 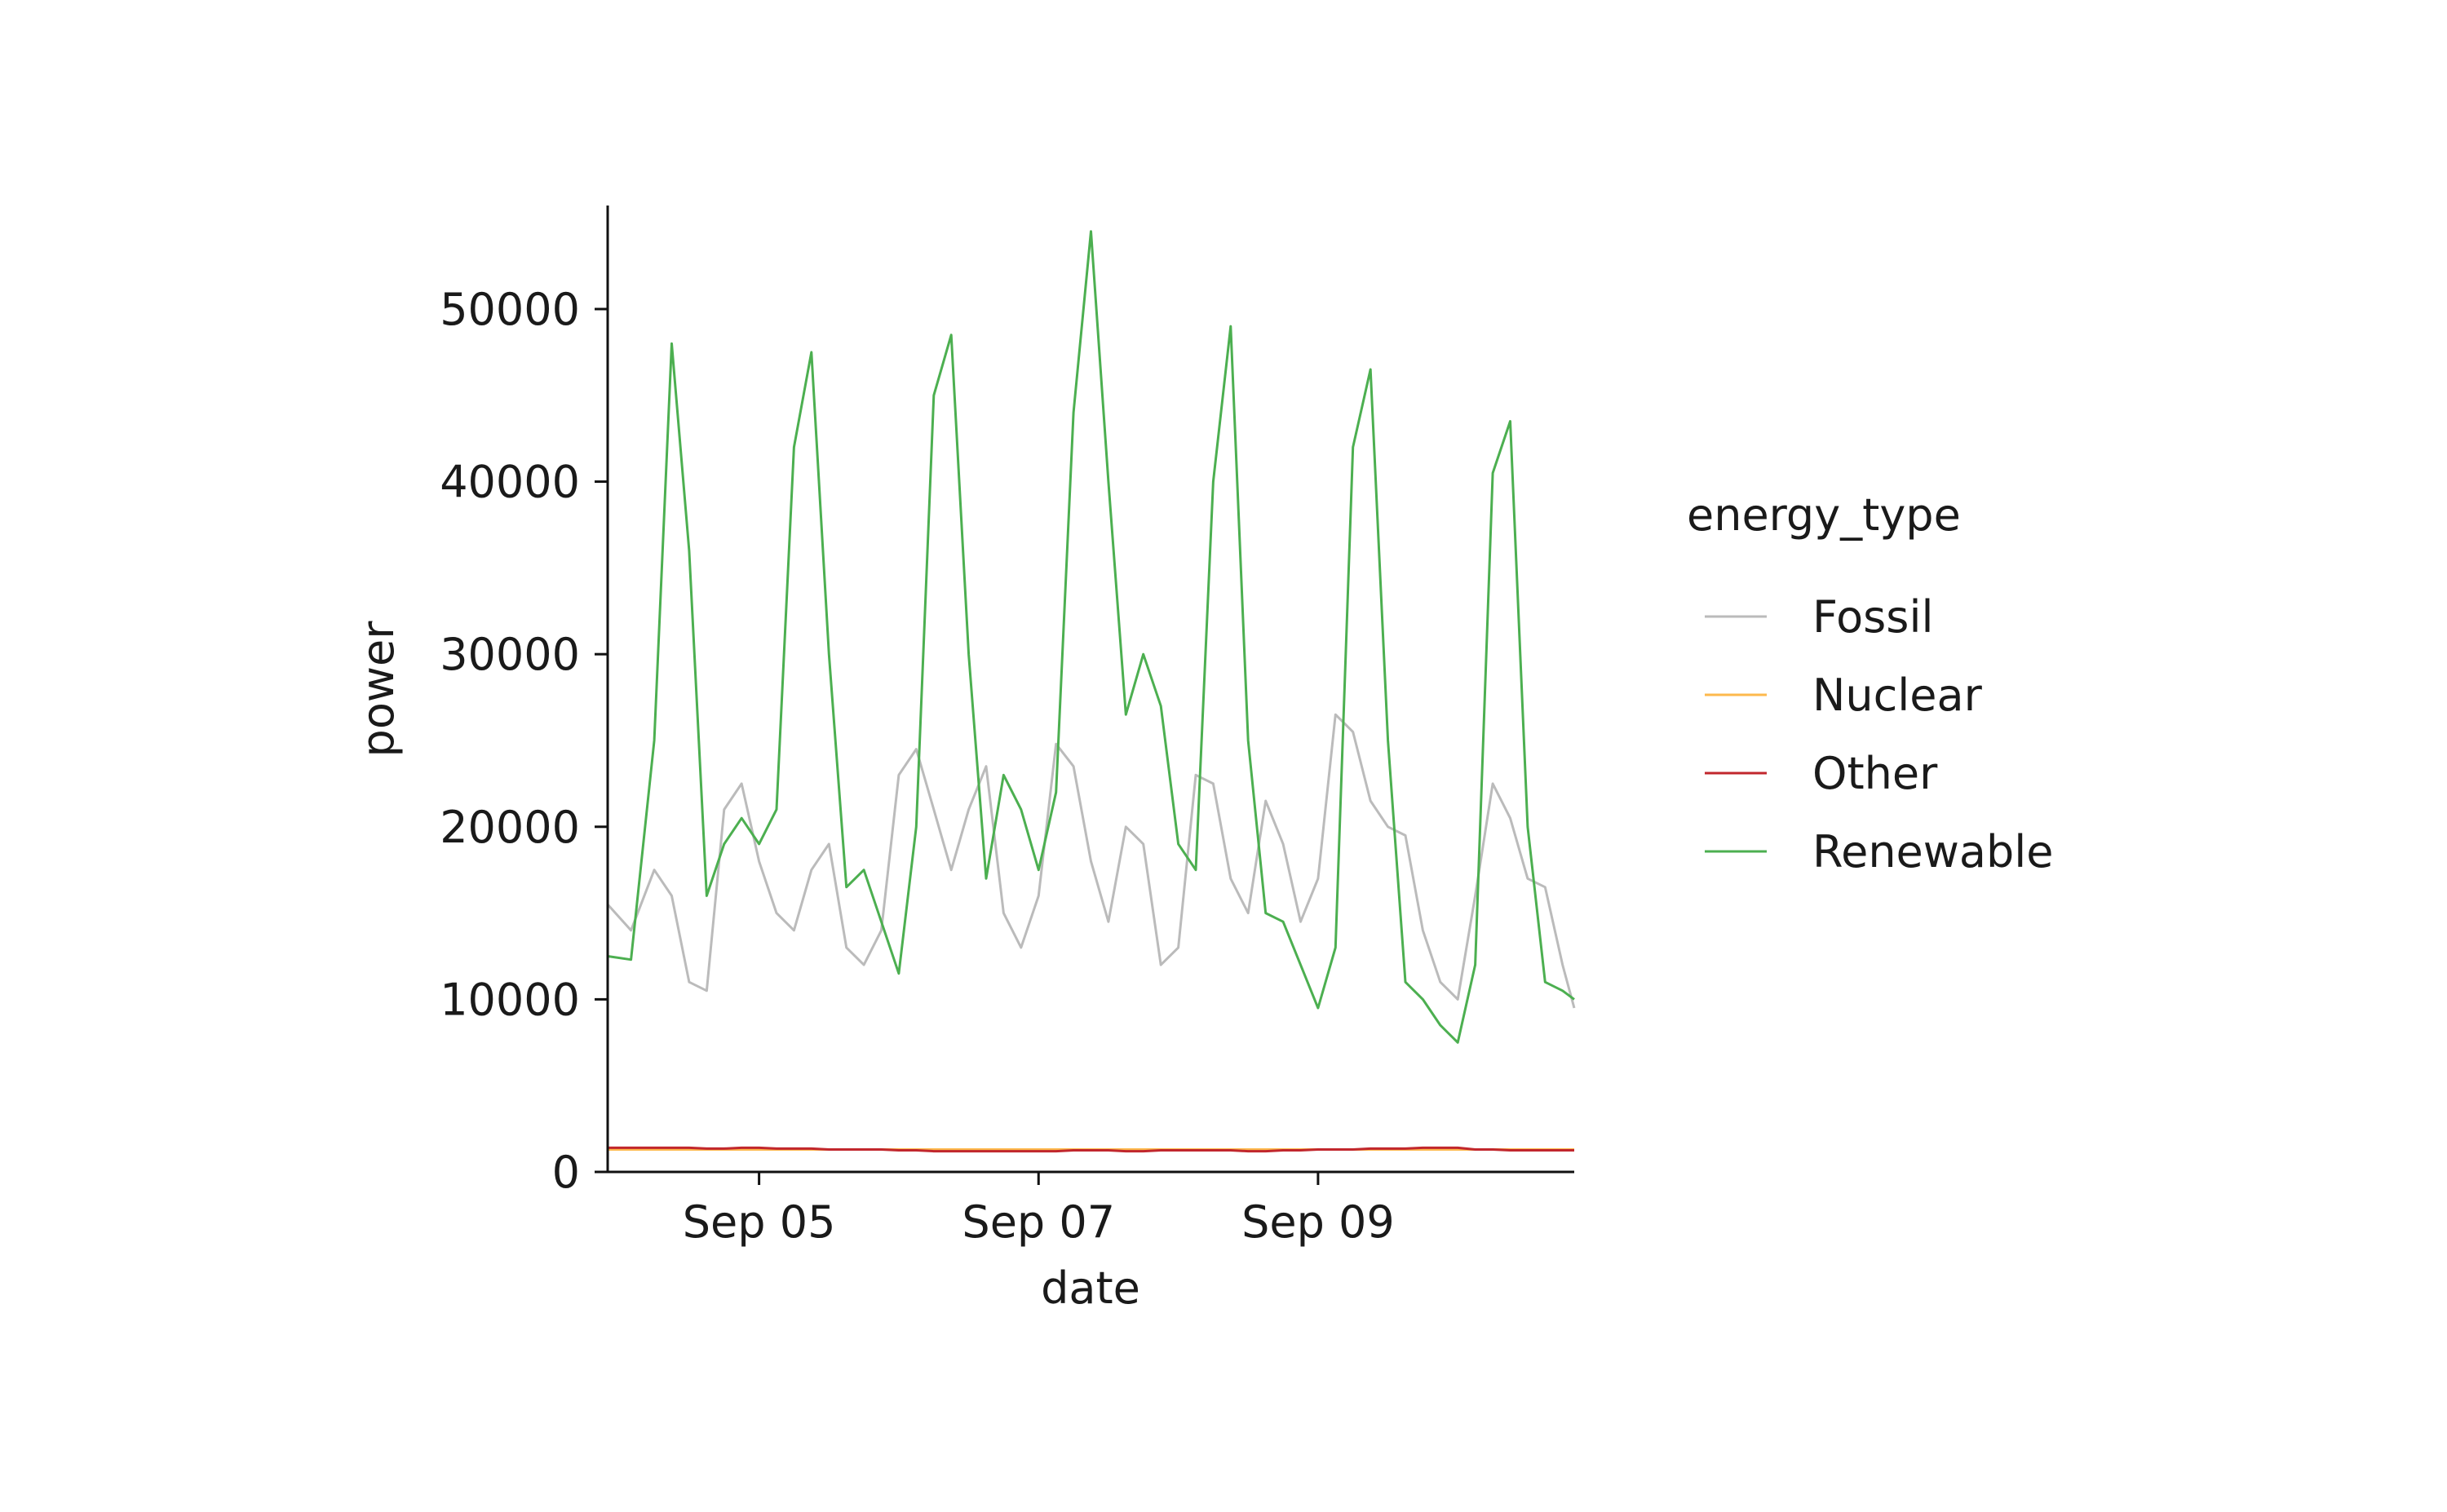 I want to click on y-tick-label: 0, so click(x=566, y=1172).